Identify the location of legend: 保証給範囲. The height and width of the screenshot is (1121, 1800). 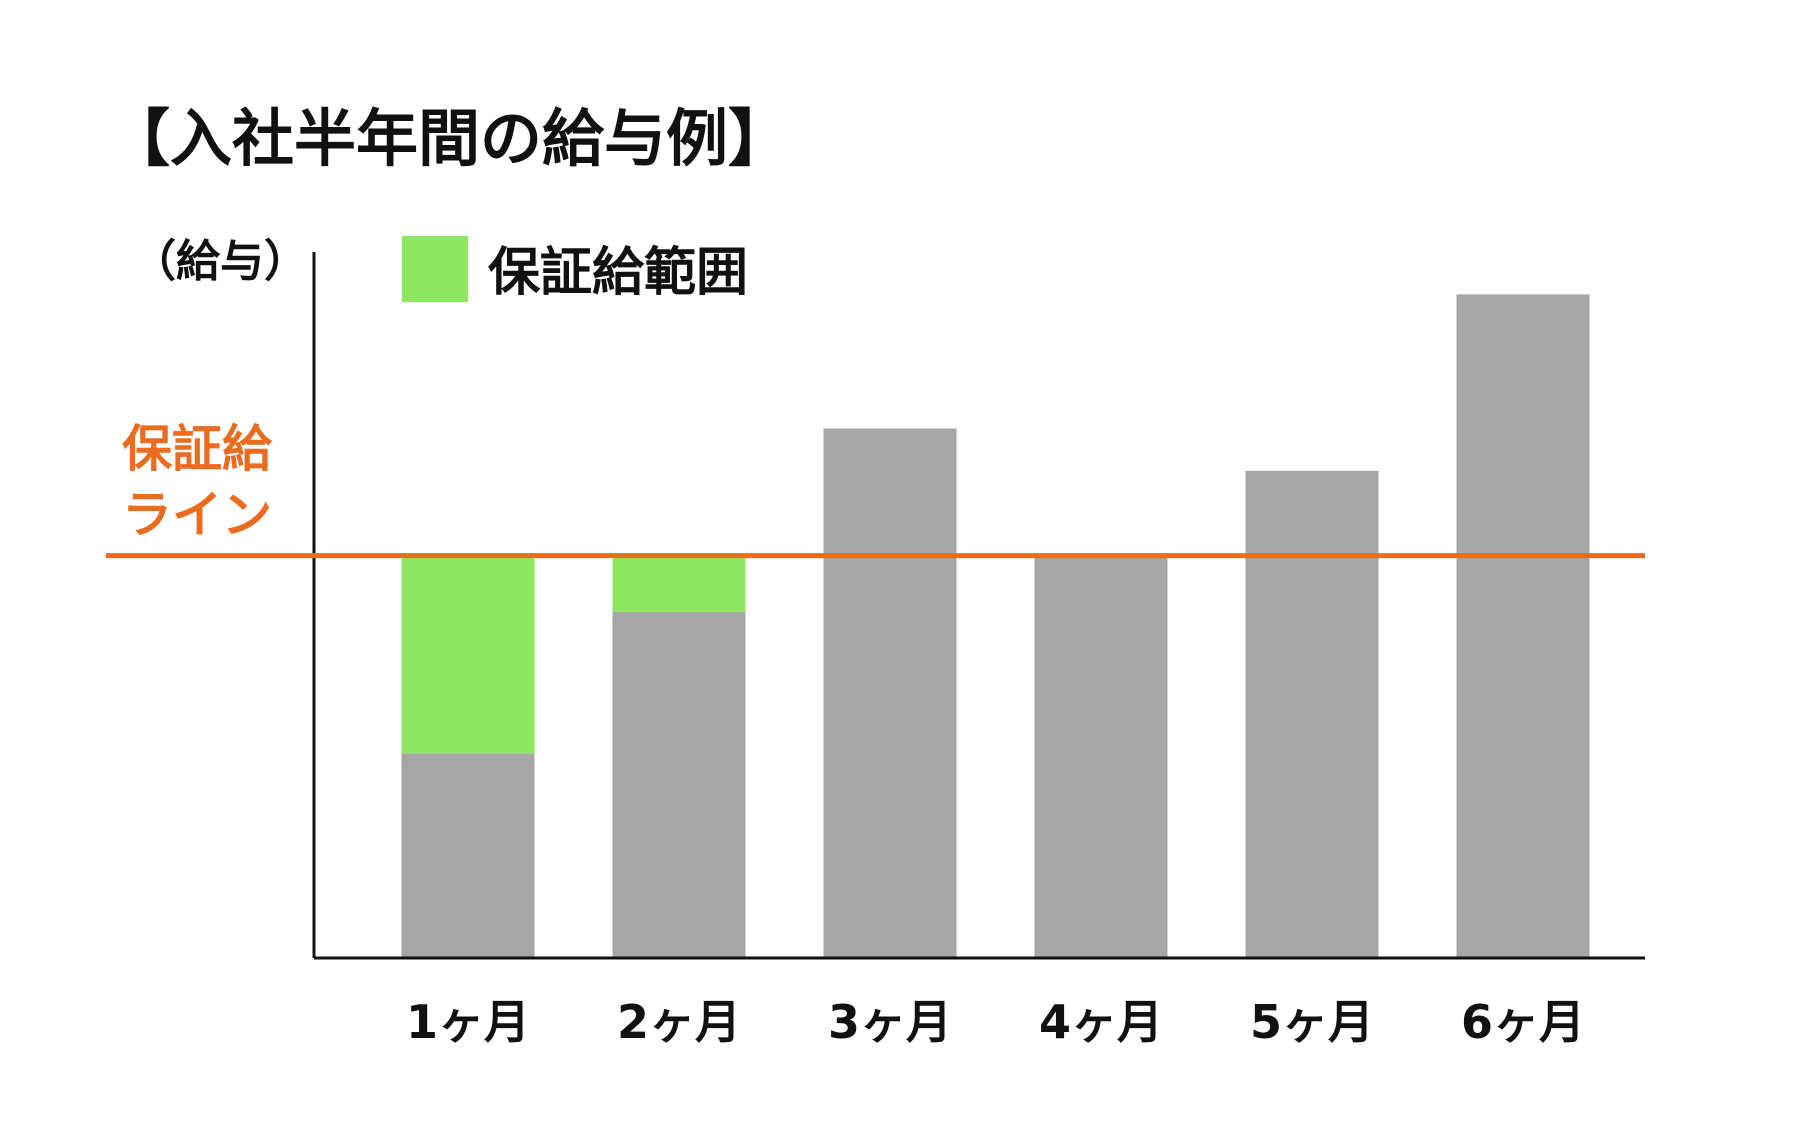
(575, 269).